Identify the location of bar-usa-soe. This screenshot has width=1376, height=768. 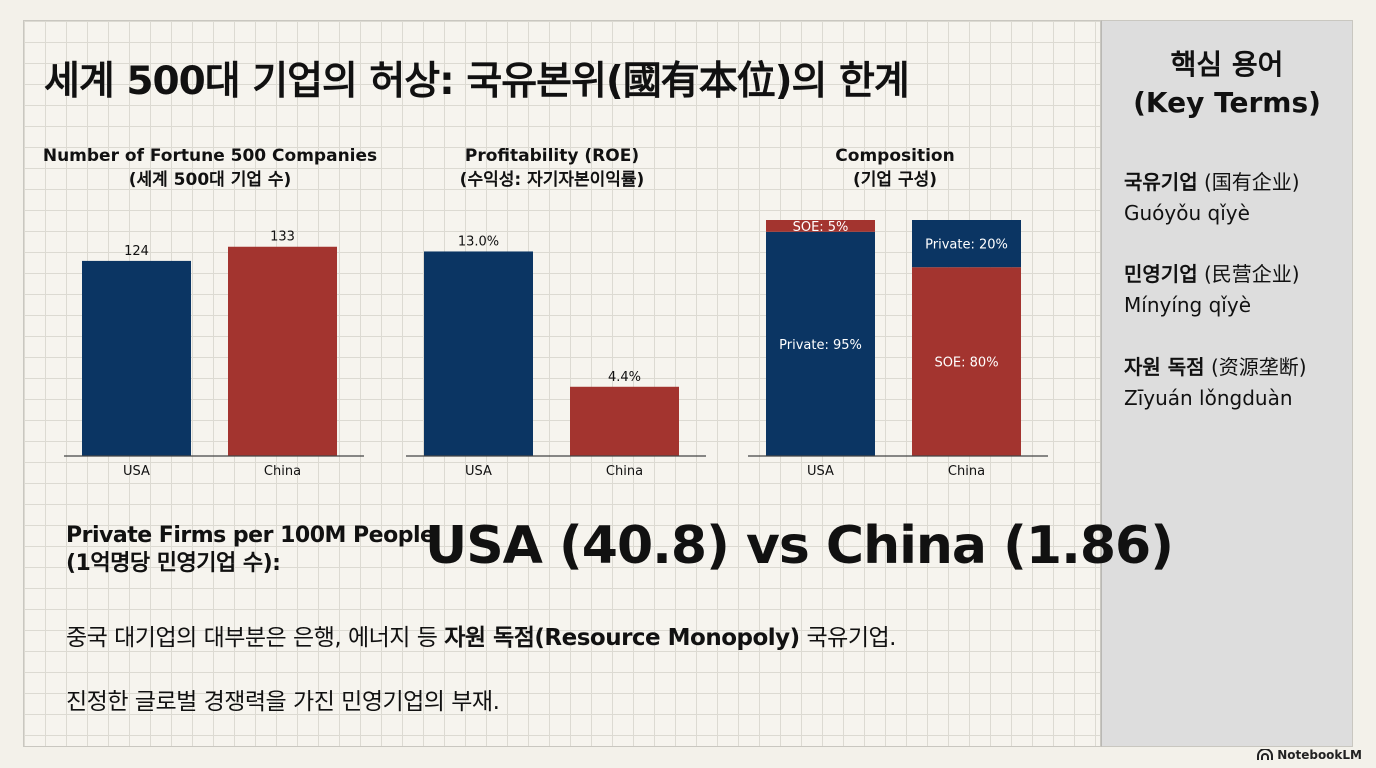
(820, 226).